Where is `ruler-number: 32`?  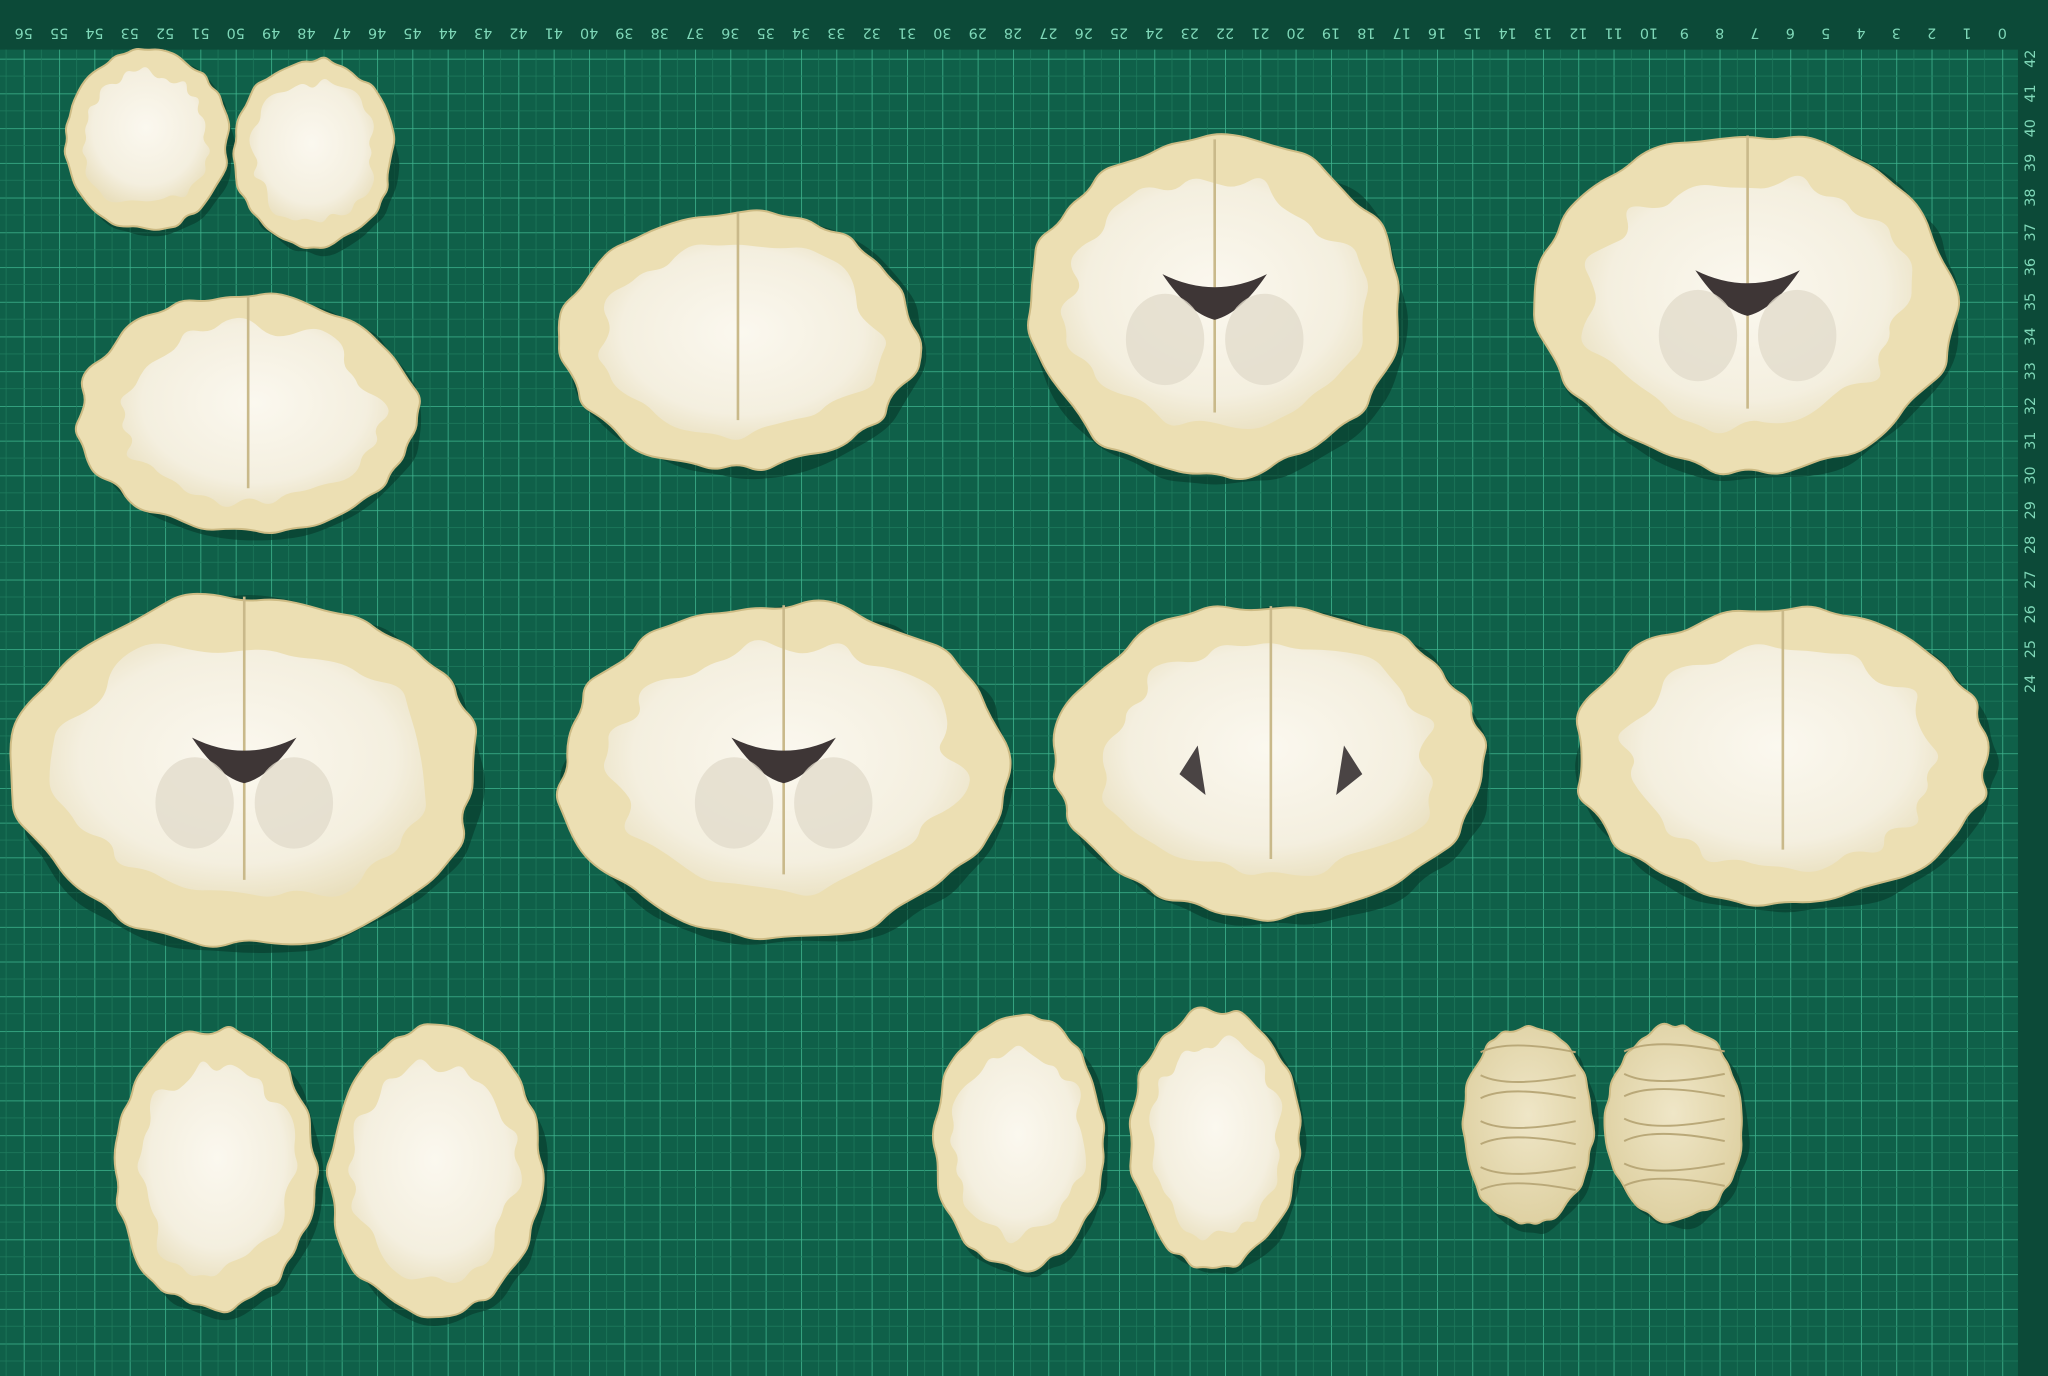 ruler-number: 32 is located at coordinates (872, 33).